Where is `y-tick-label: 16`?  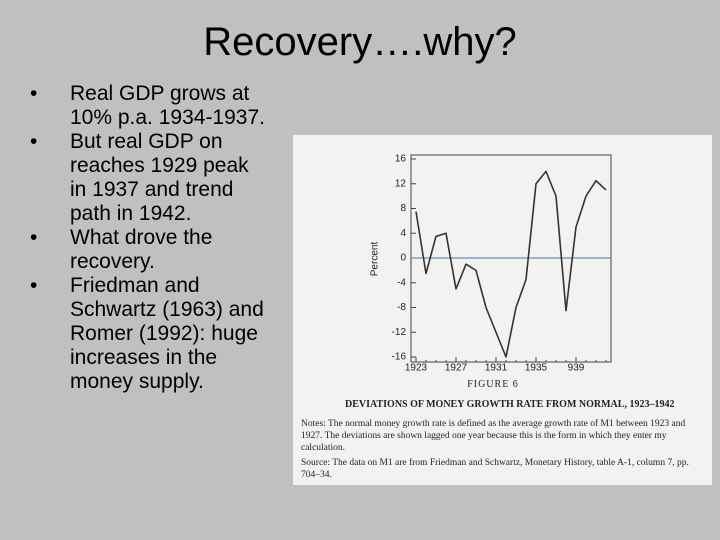
y-tick-label: 16 is located at coordinates (401, 159).